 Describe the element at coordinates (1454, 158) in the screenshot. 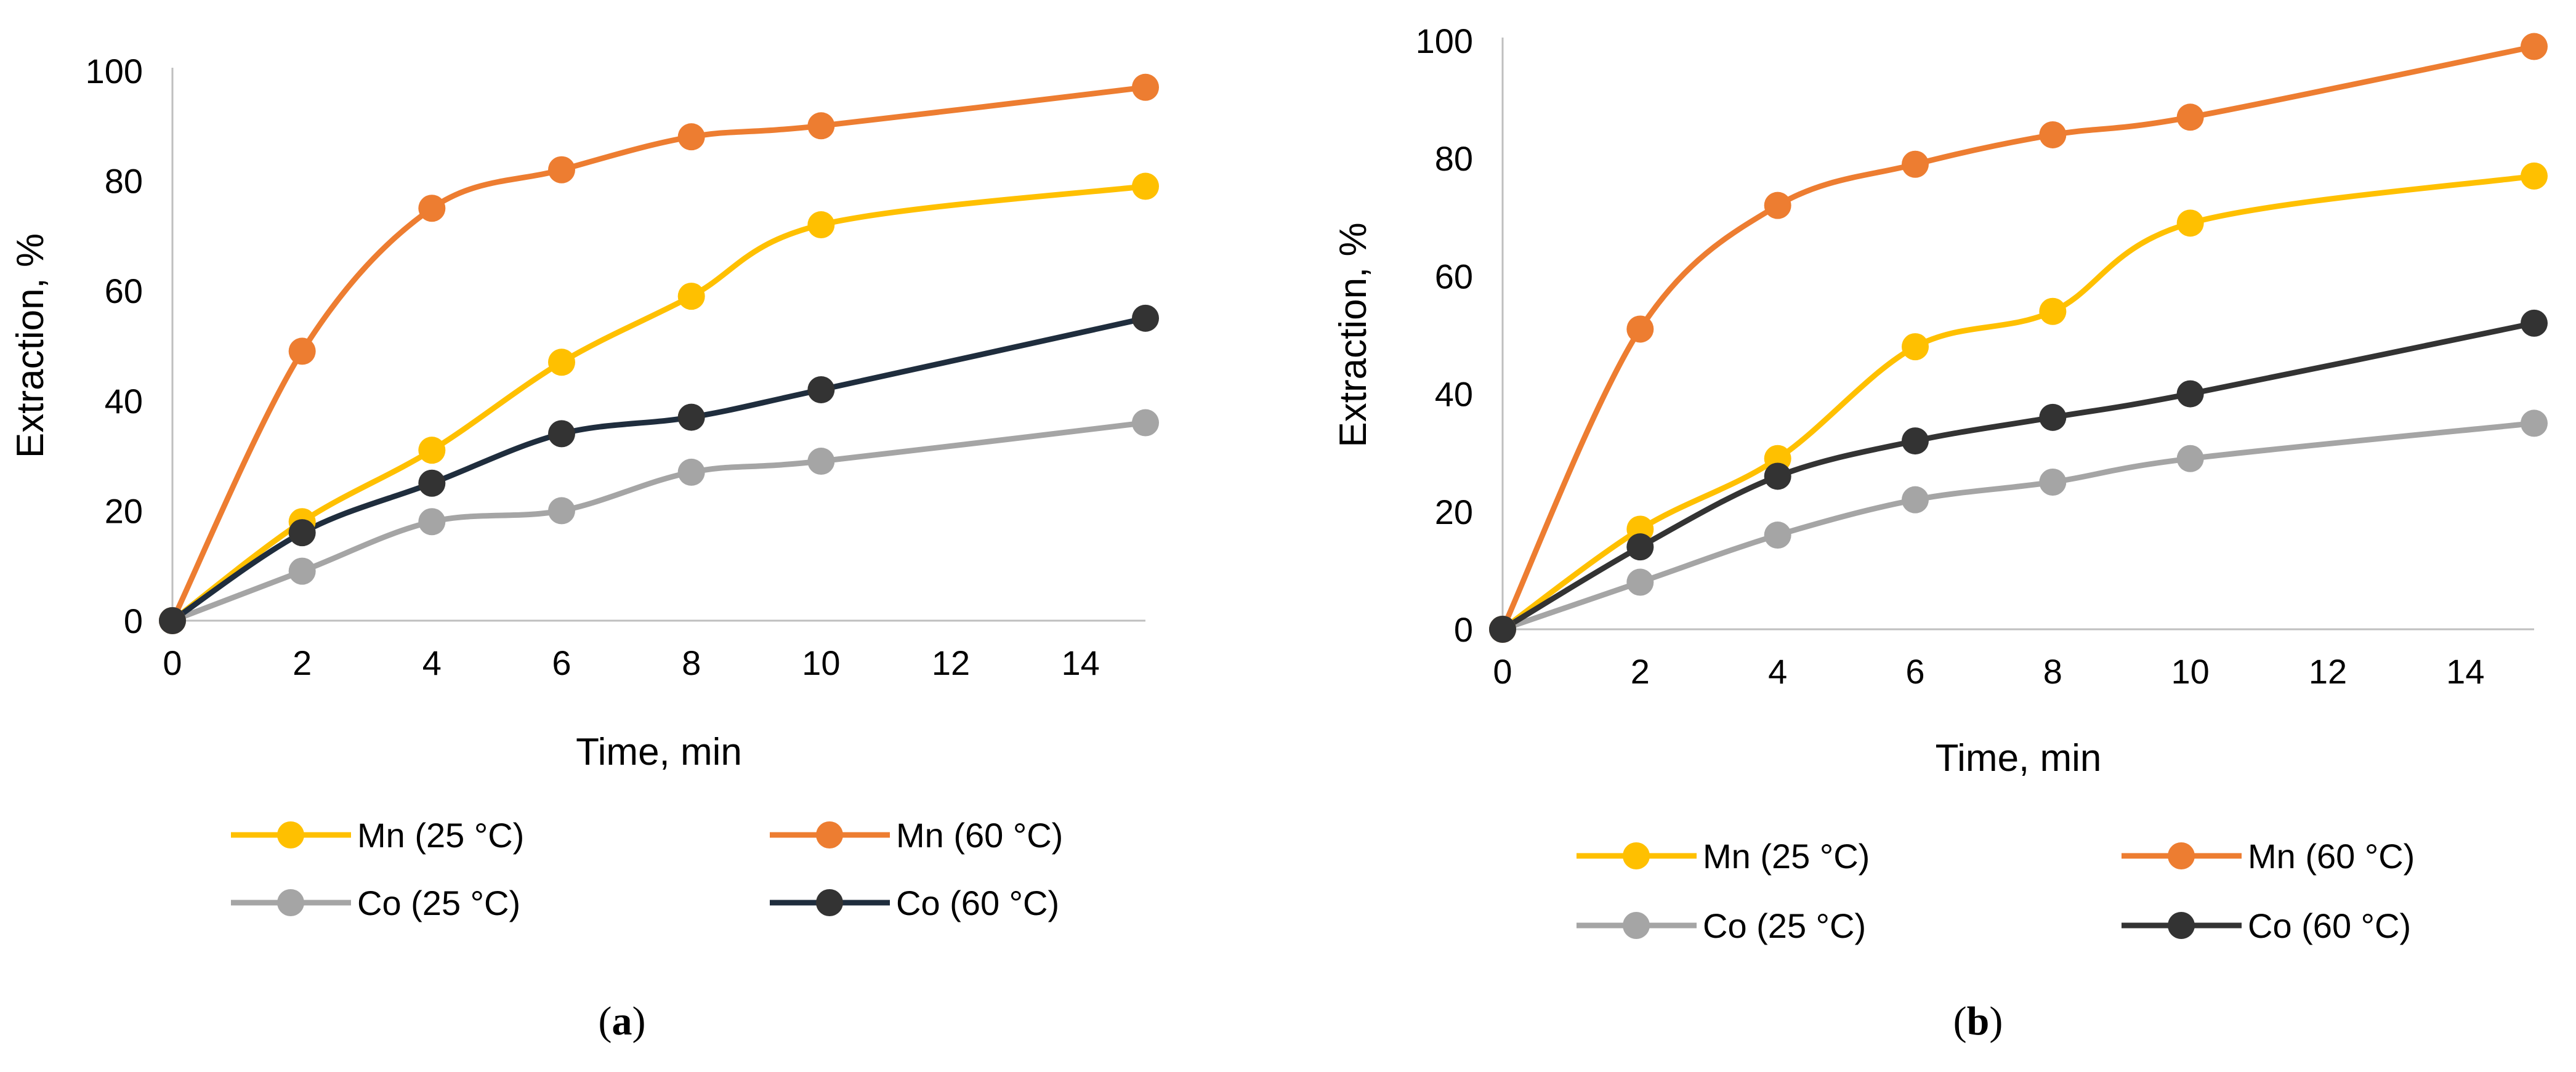

I see `chart-b-y-tick-label: 80` at that location.